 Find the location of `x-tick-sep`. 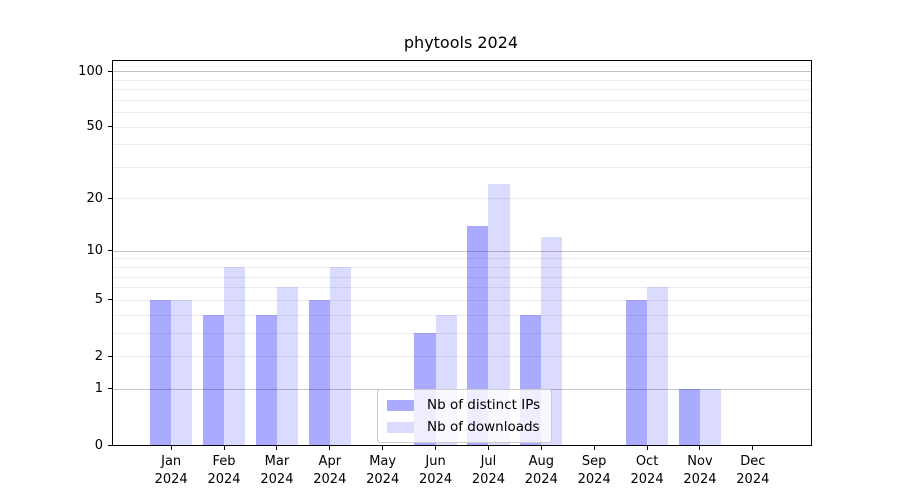

x-tick-sep is located at coordinates (594, 448).